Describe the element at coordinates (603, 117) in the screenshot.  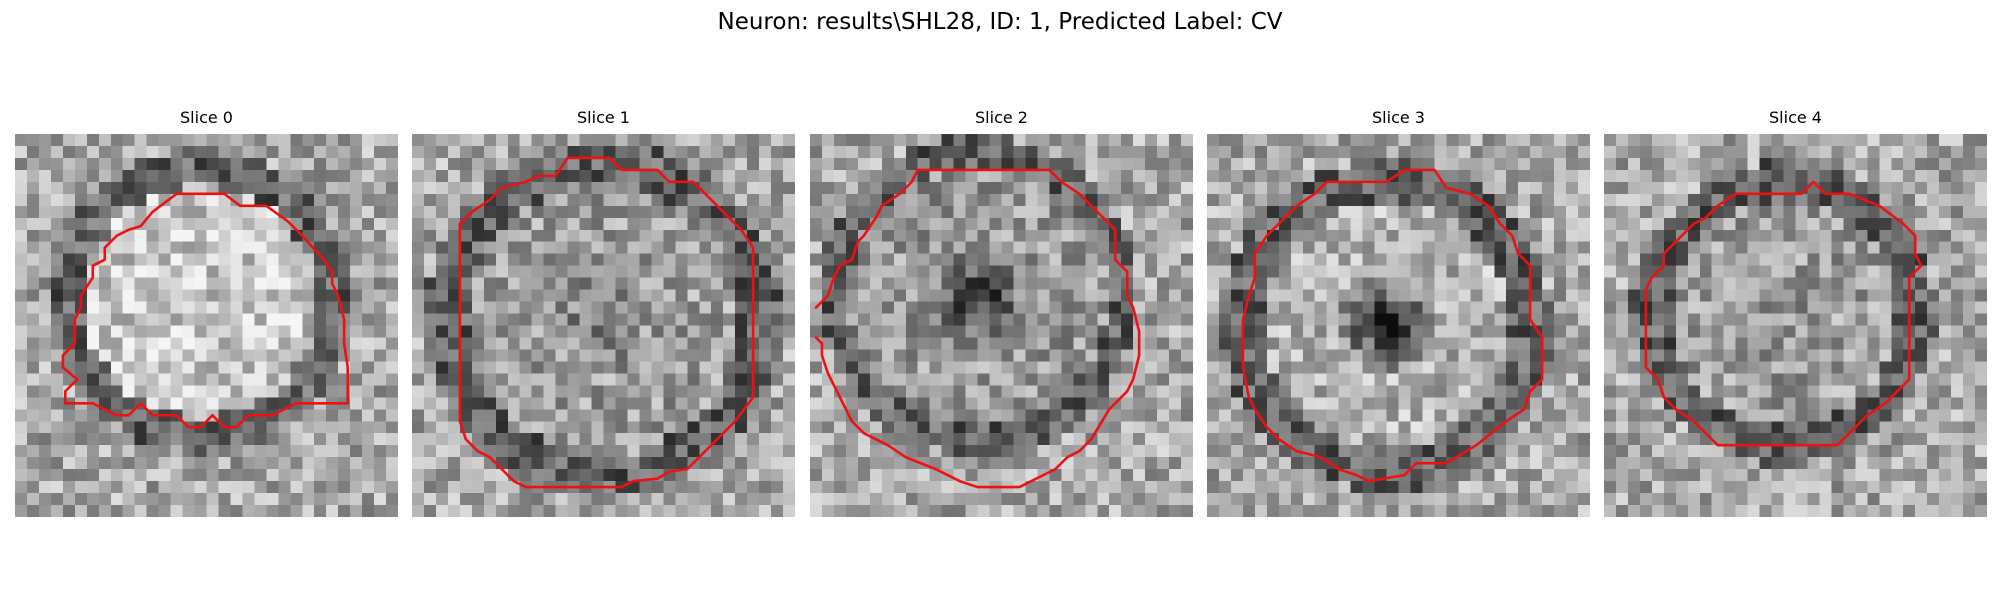
I see `slice-title-1: Slice 1` at that location.